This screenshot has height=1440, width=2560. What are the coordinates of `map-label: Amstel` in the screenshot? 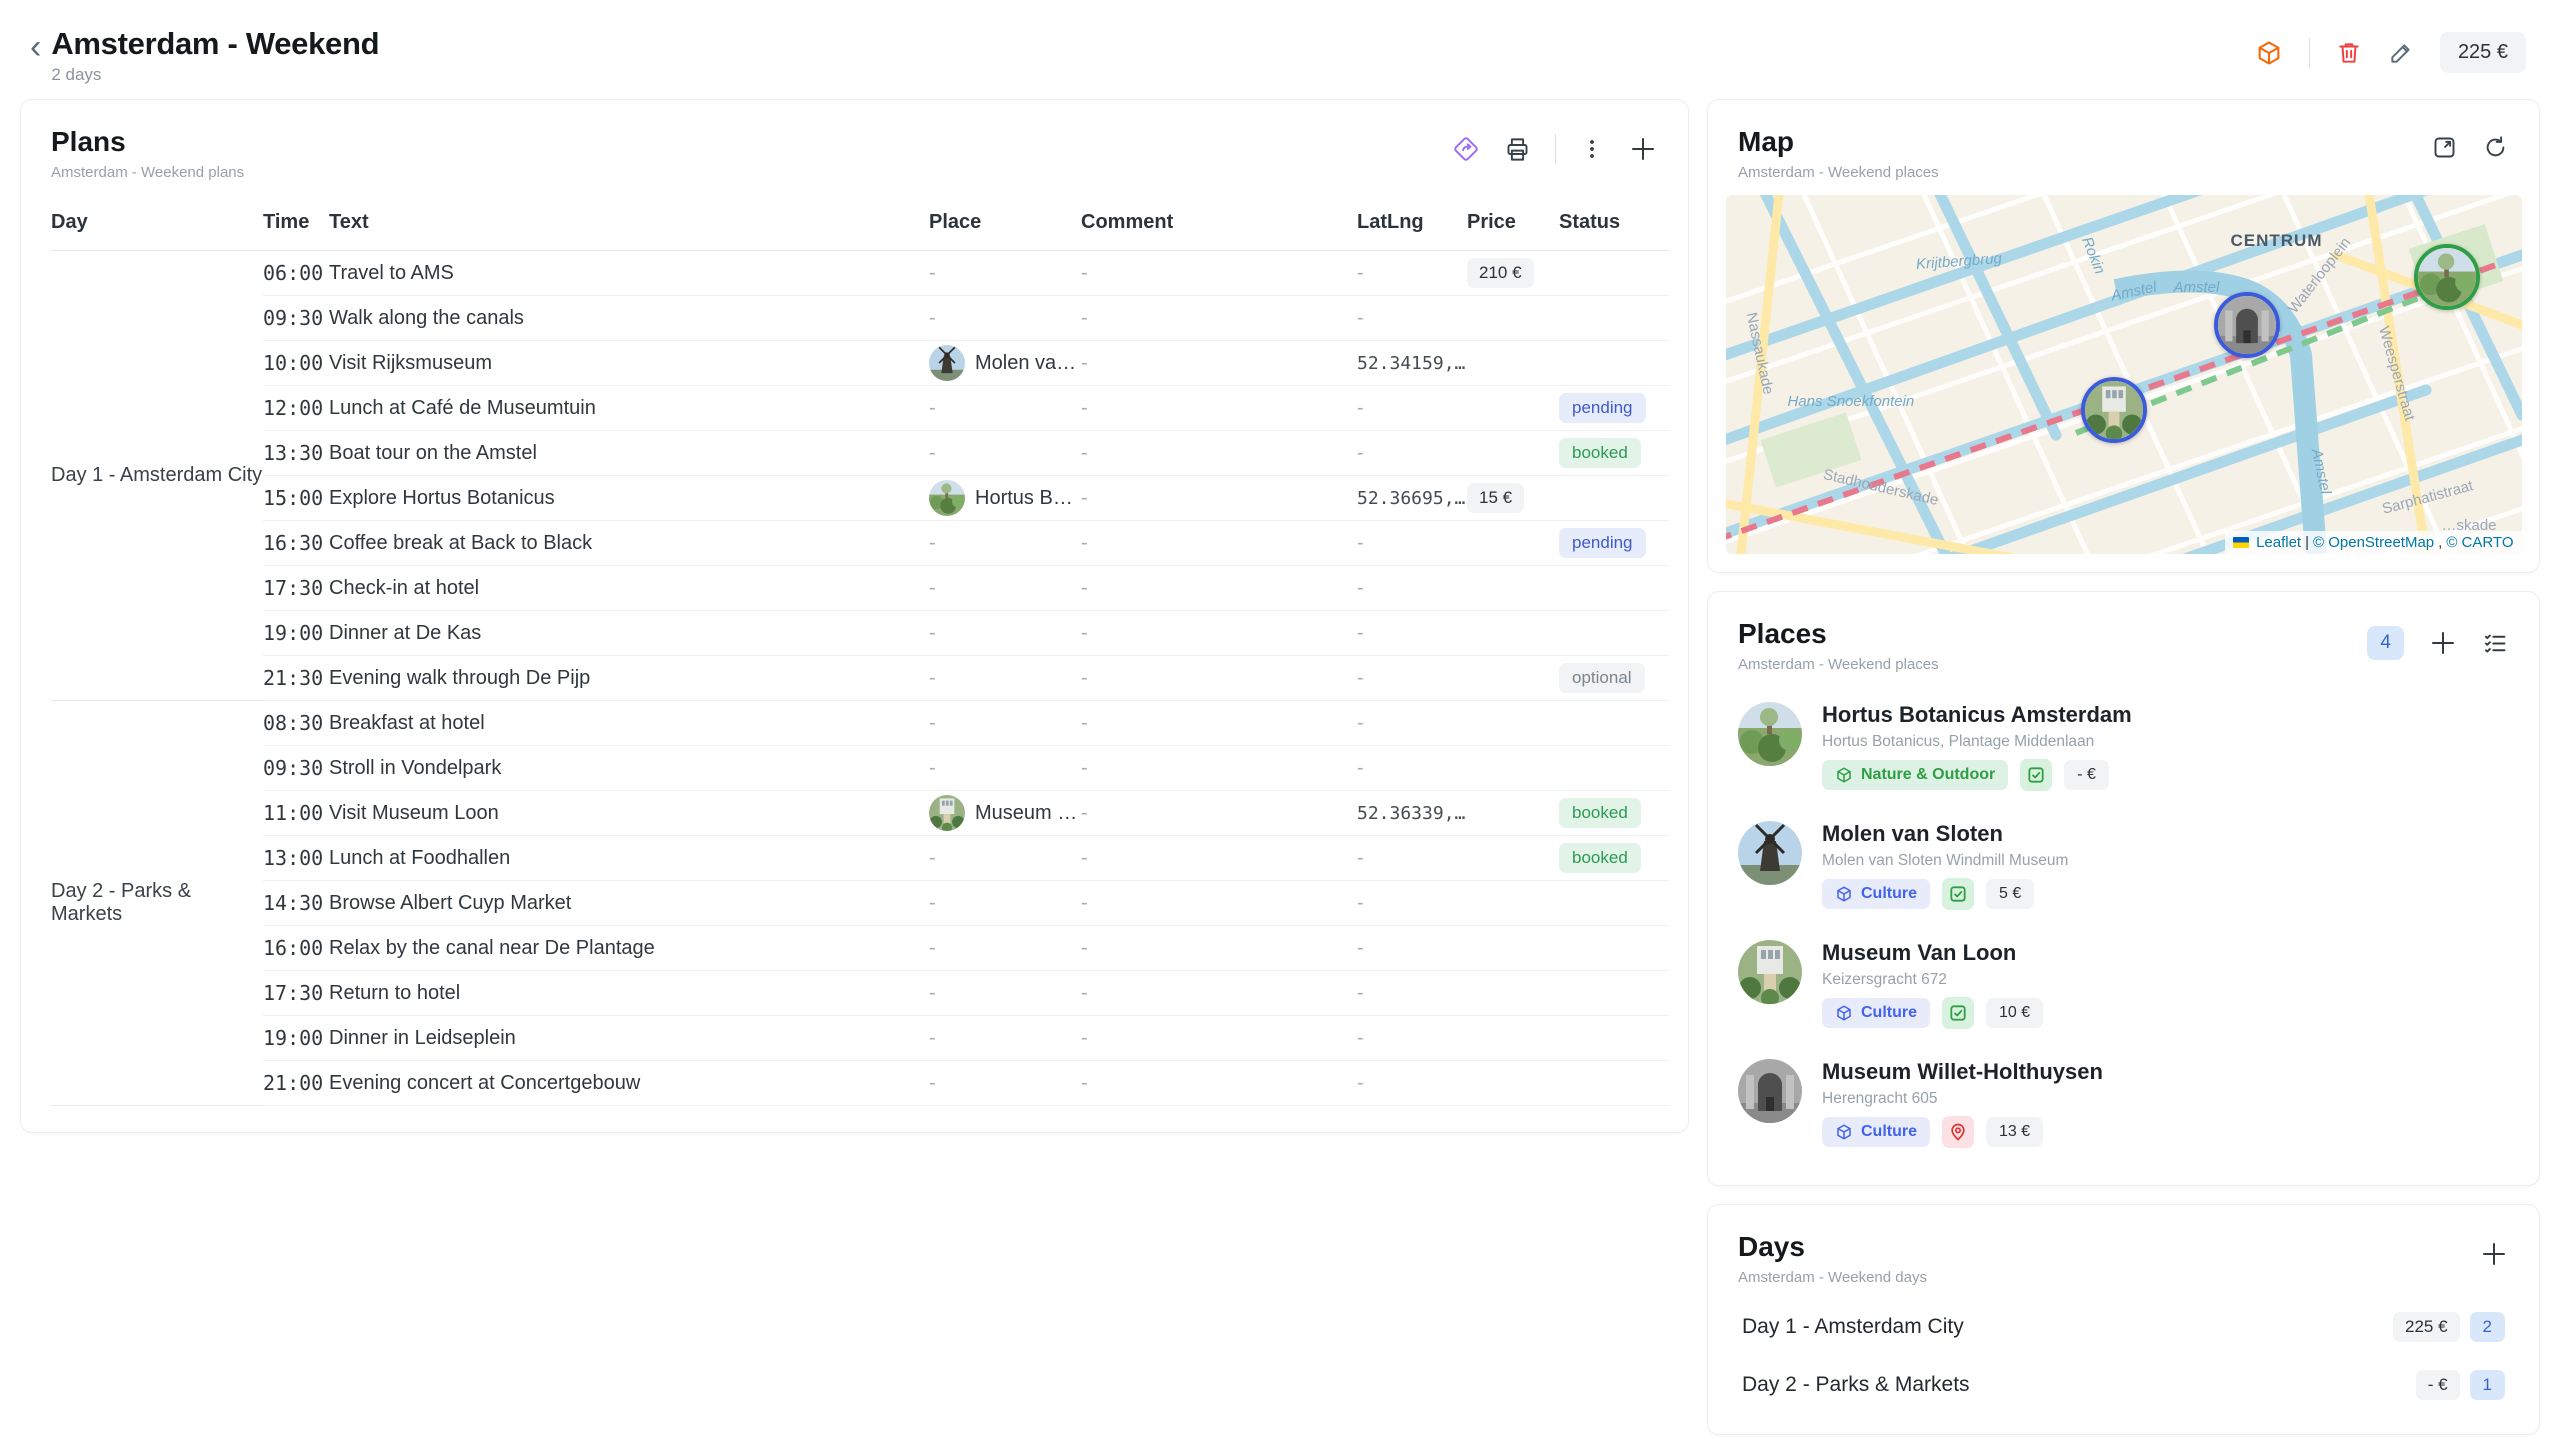 It's located at (2196, 287).